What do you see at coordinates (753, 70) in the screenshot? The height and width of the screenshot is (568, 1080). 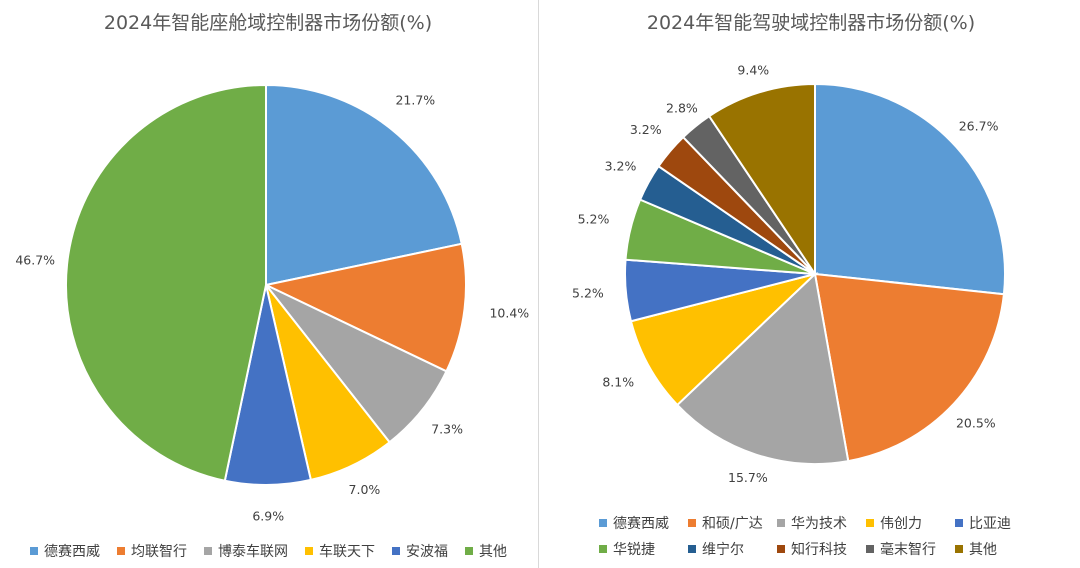 I see `adas-data-label-9: 9.4%` at bounding box center [753, 70].